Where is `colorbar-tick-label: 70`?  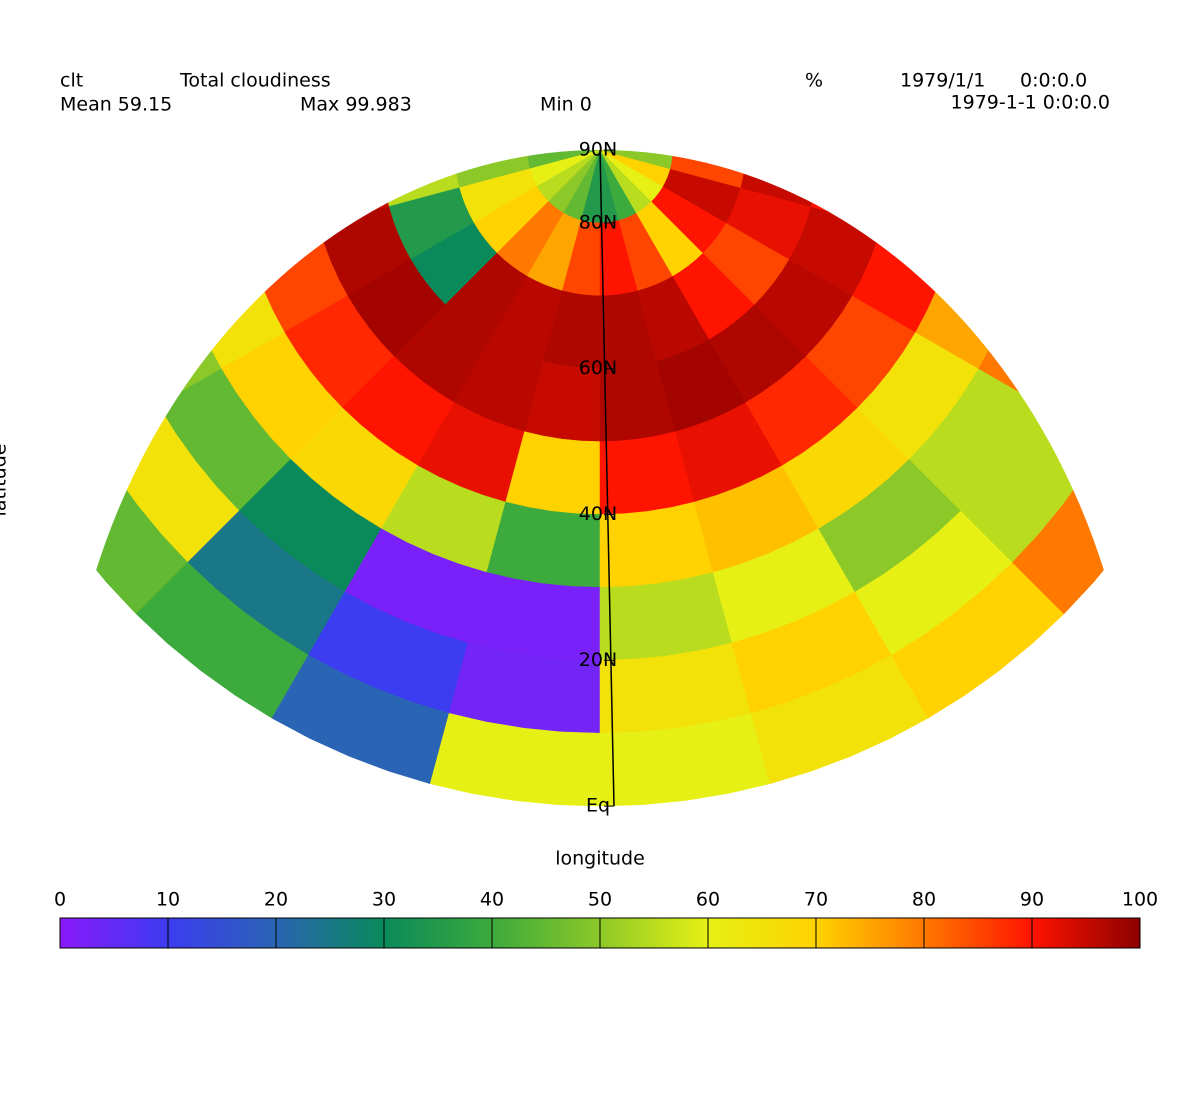
colorbar-tick-label: 70 is located at coordinates (816, 900).